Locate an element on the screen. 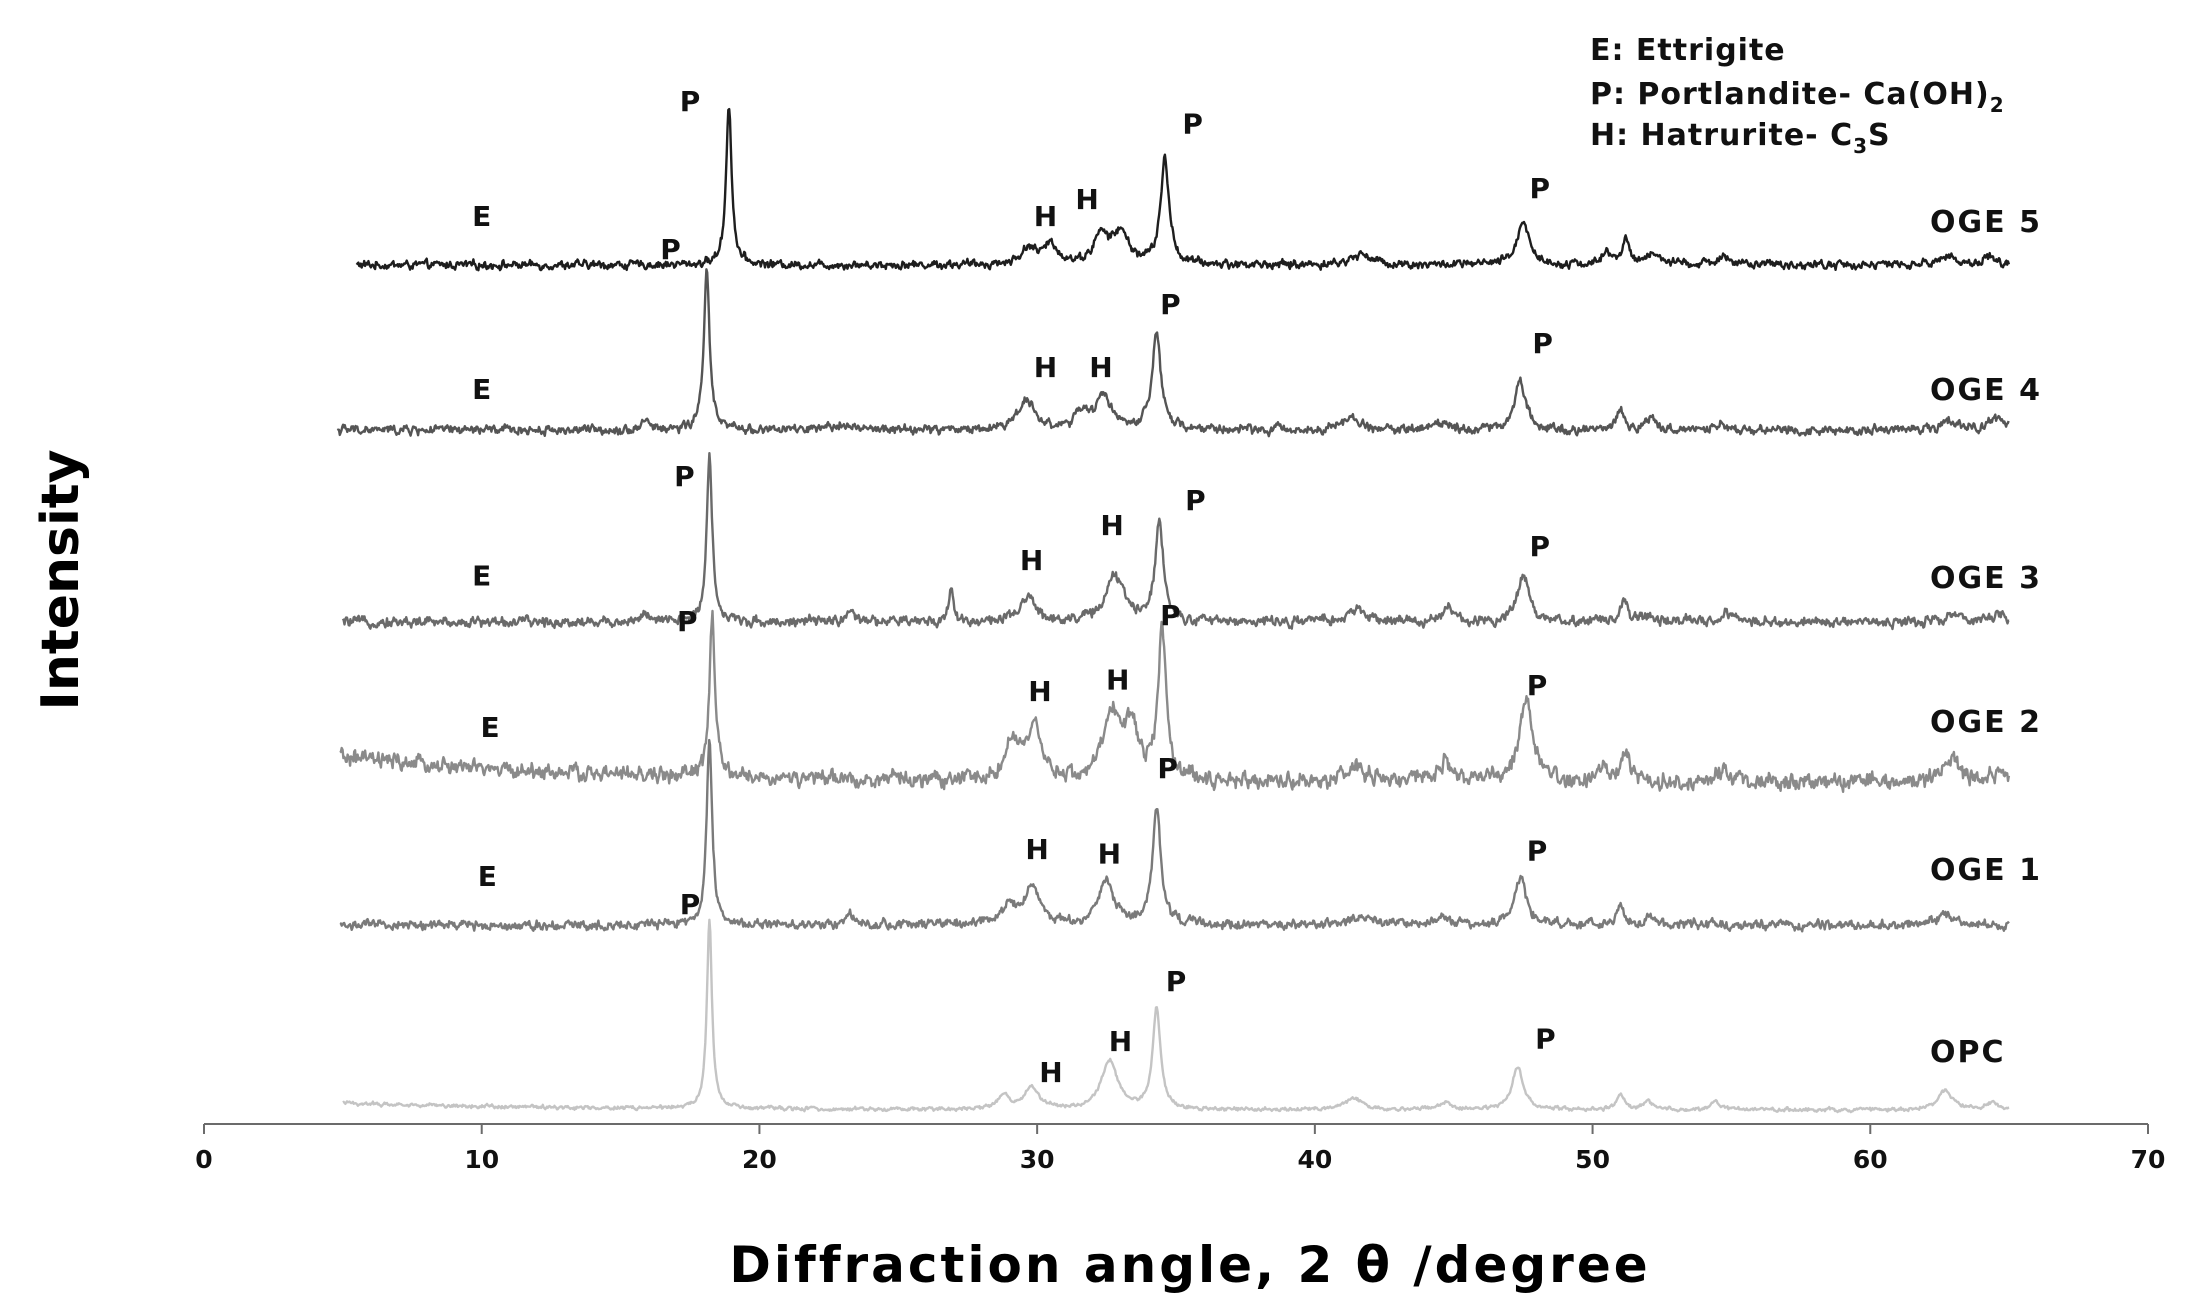 Image resolution: width=2200 pixels, height=1313 pixels. x-tick-label: 40 is located at coordinates (1314, 1159).